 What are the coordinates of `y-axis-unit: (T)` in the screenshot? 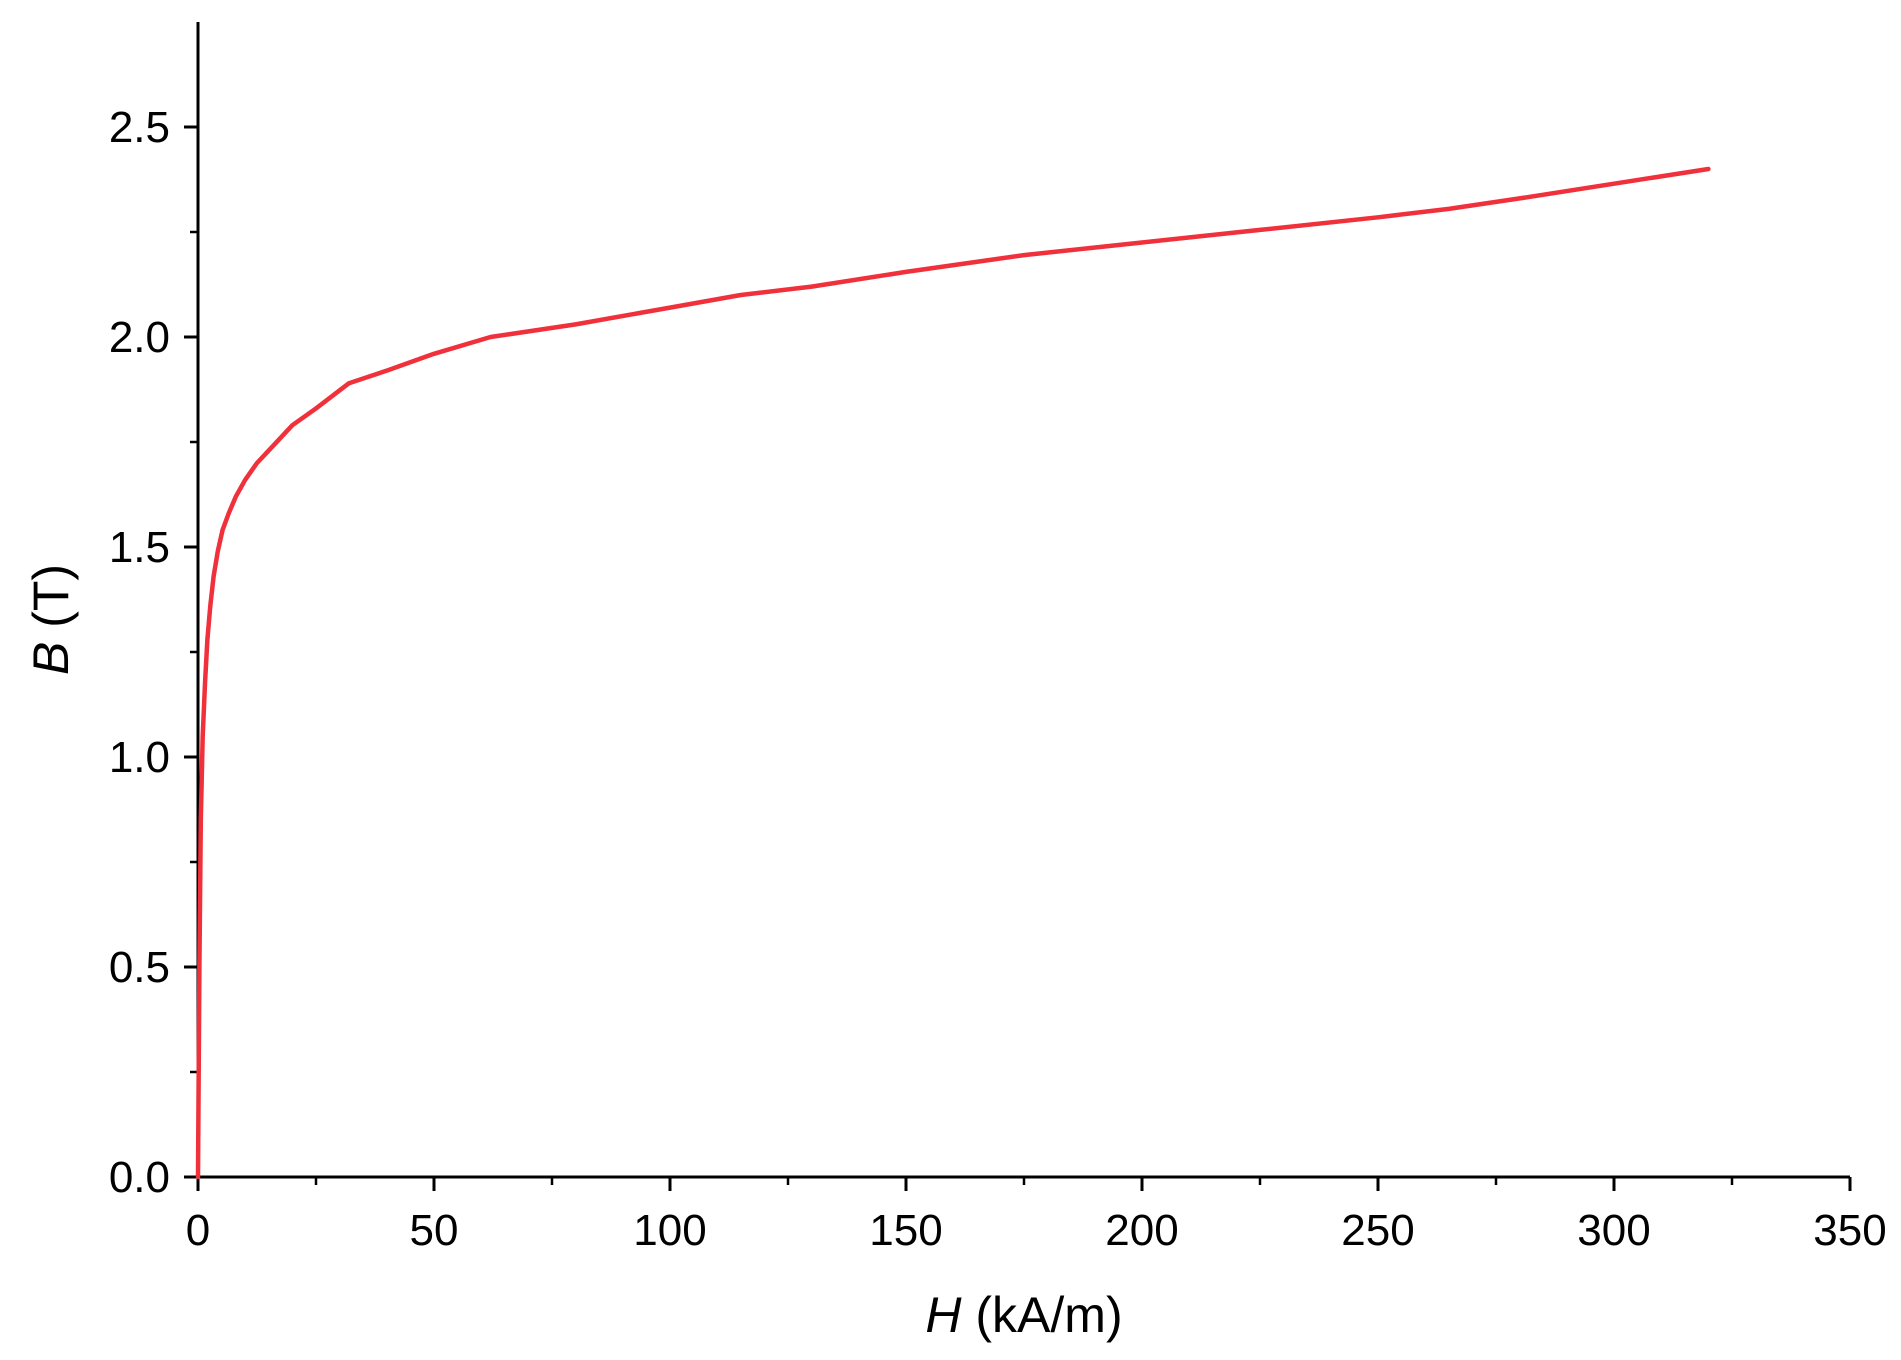 It's located at (51, 596).